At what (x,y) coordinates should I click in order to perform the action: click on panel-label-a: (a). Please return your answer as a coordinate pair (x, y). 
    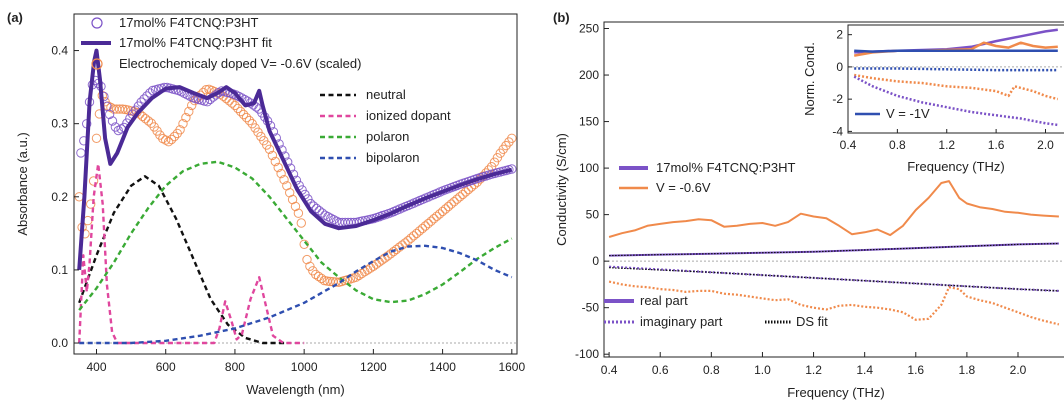
    Looking at the image, I should click on (15, 17).